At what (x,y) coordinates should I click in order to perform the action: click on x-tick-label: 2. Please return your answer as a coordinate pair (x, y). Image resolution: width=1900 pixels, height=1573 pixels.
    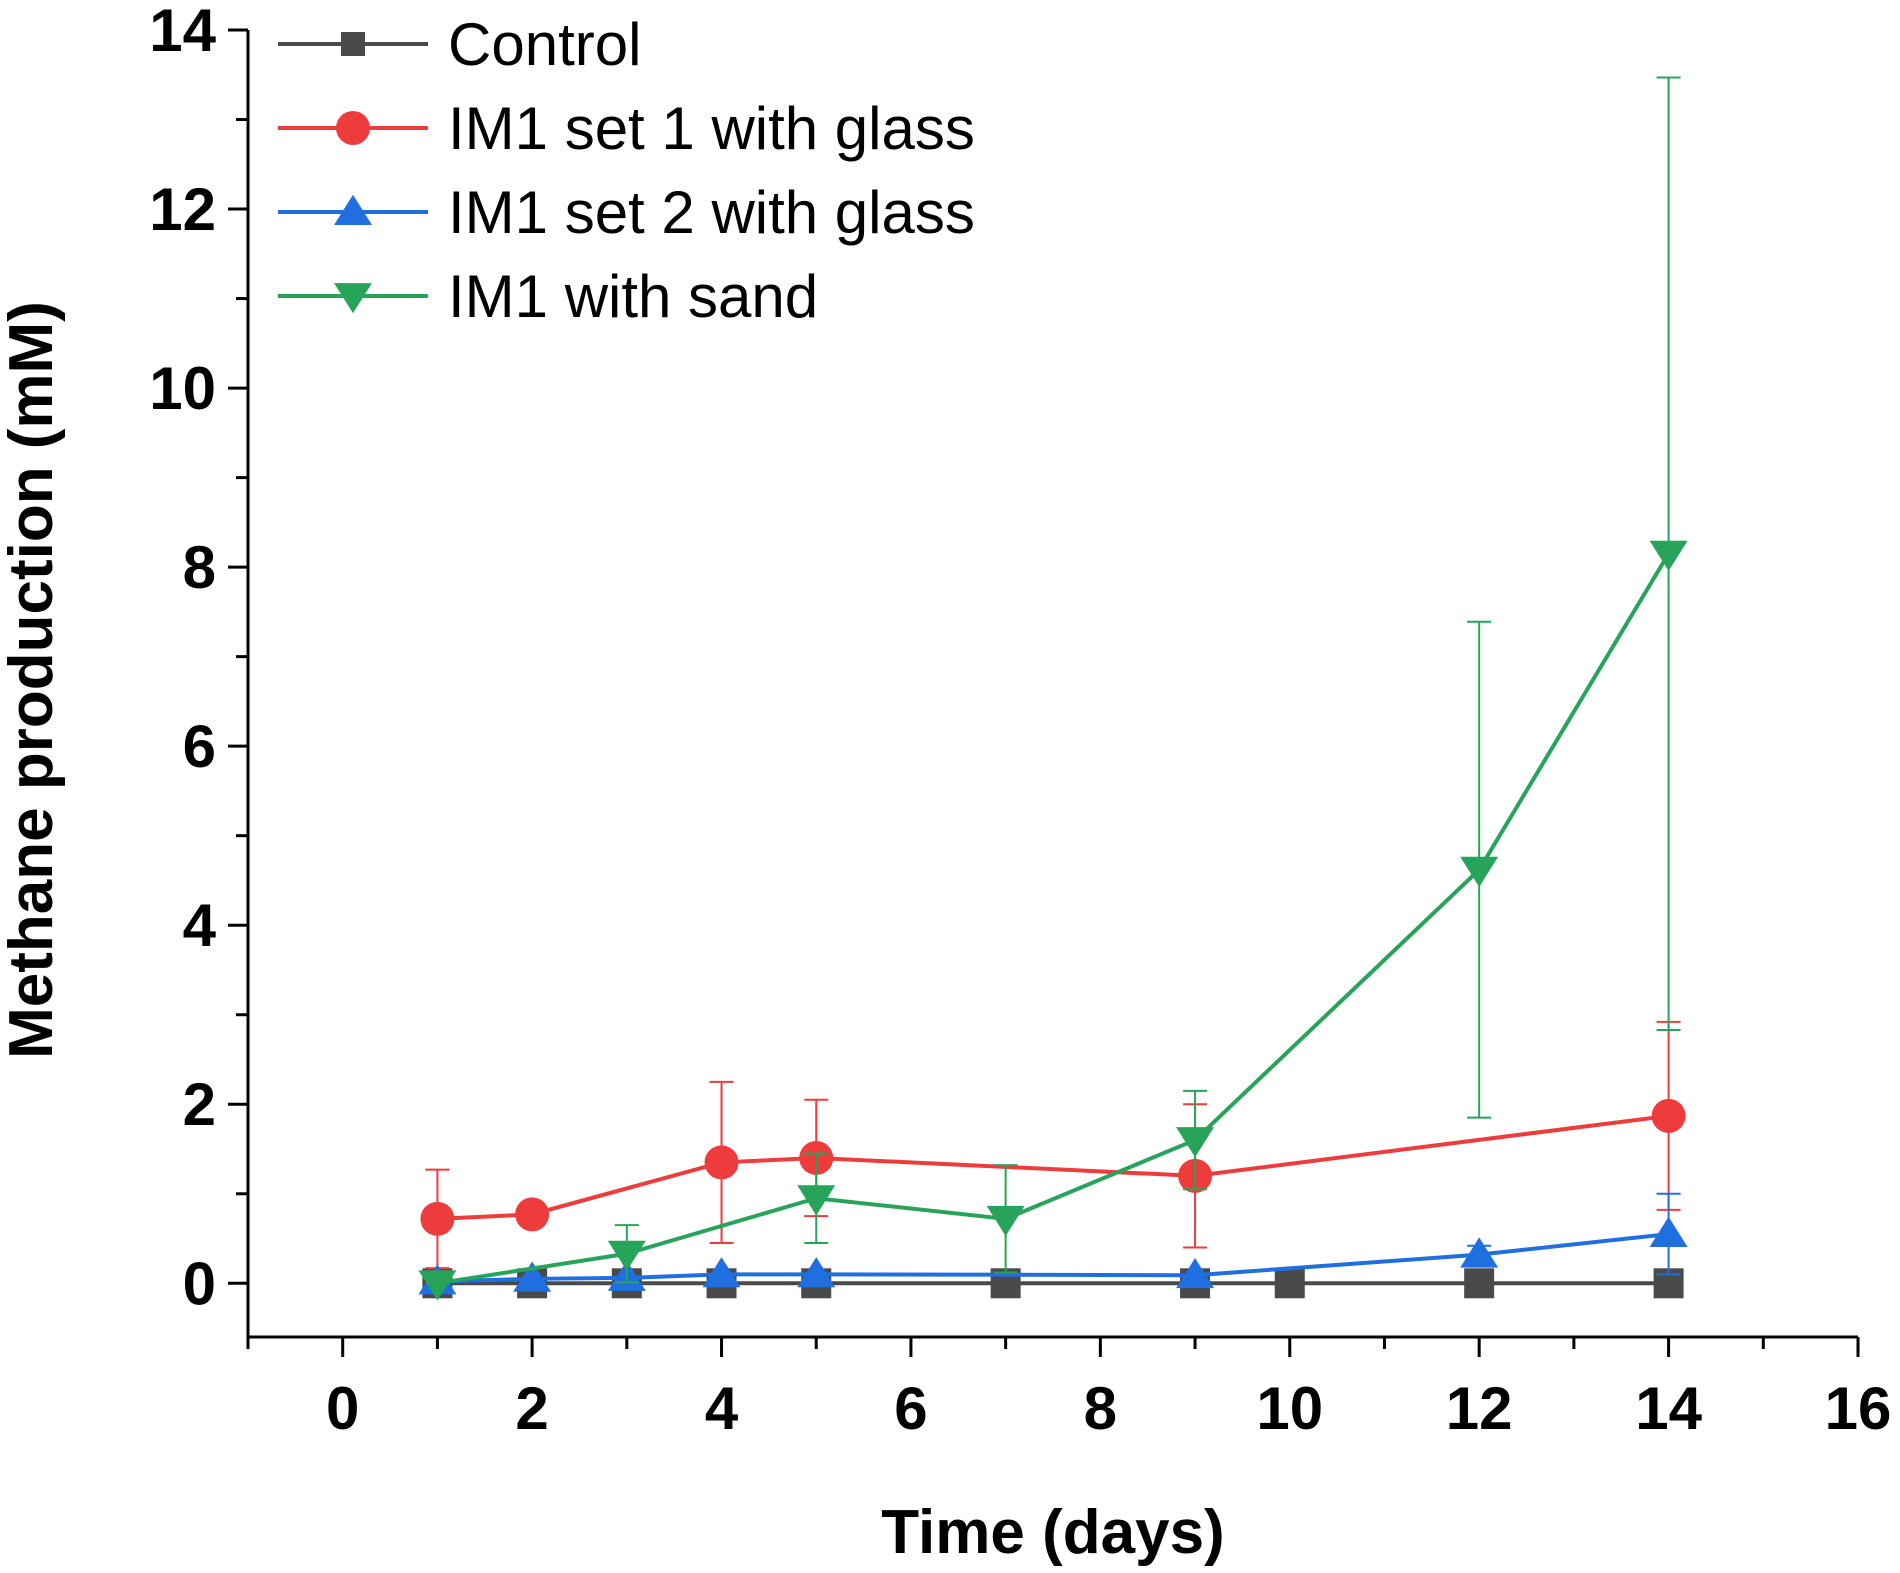
    Looking at the image, I should click on (531, 1408).